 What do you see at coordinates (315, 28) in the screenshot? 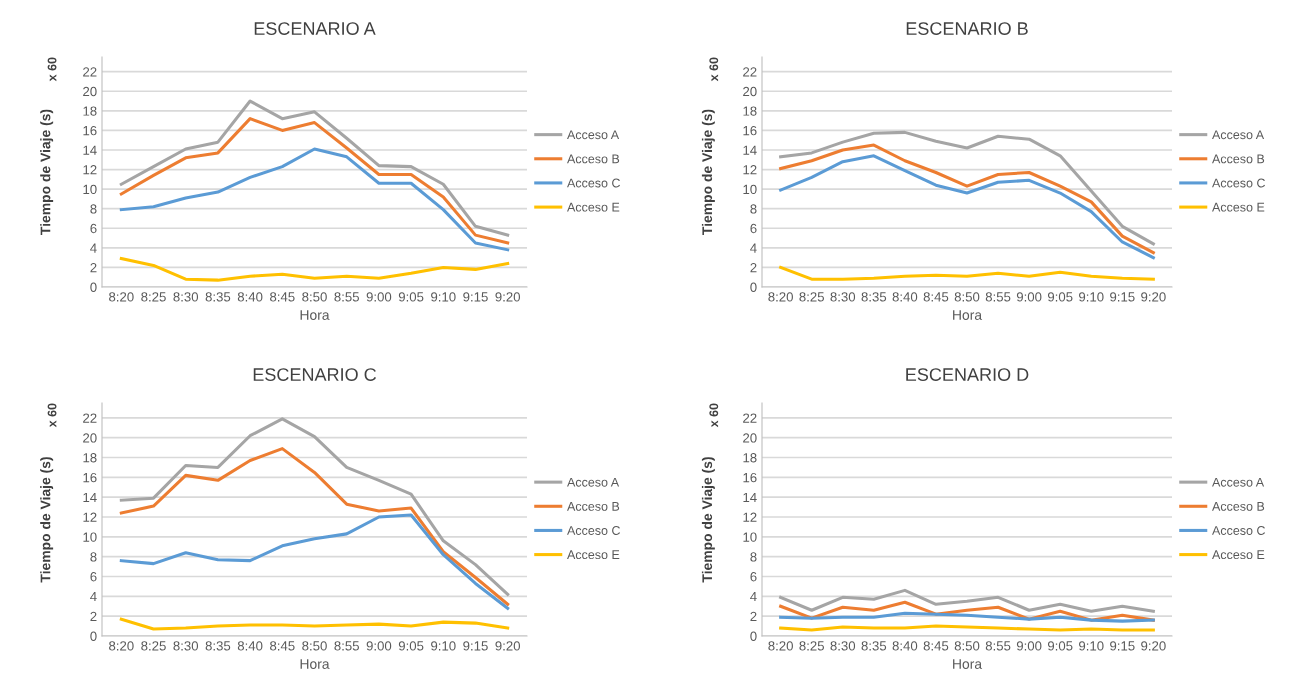
I see `chart-title: ESCENARIO A` at bounding box center [315, 28].